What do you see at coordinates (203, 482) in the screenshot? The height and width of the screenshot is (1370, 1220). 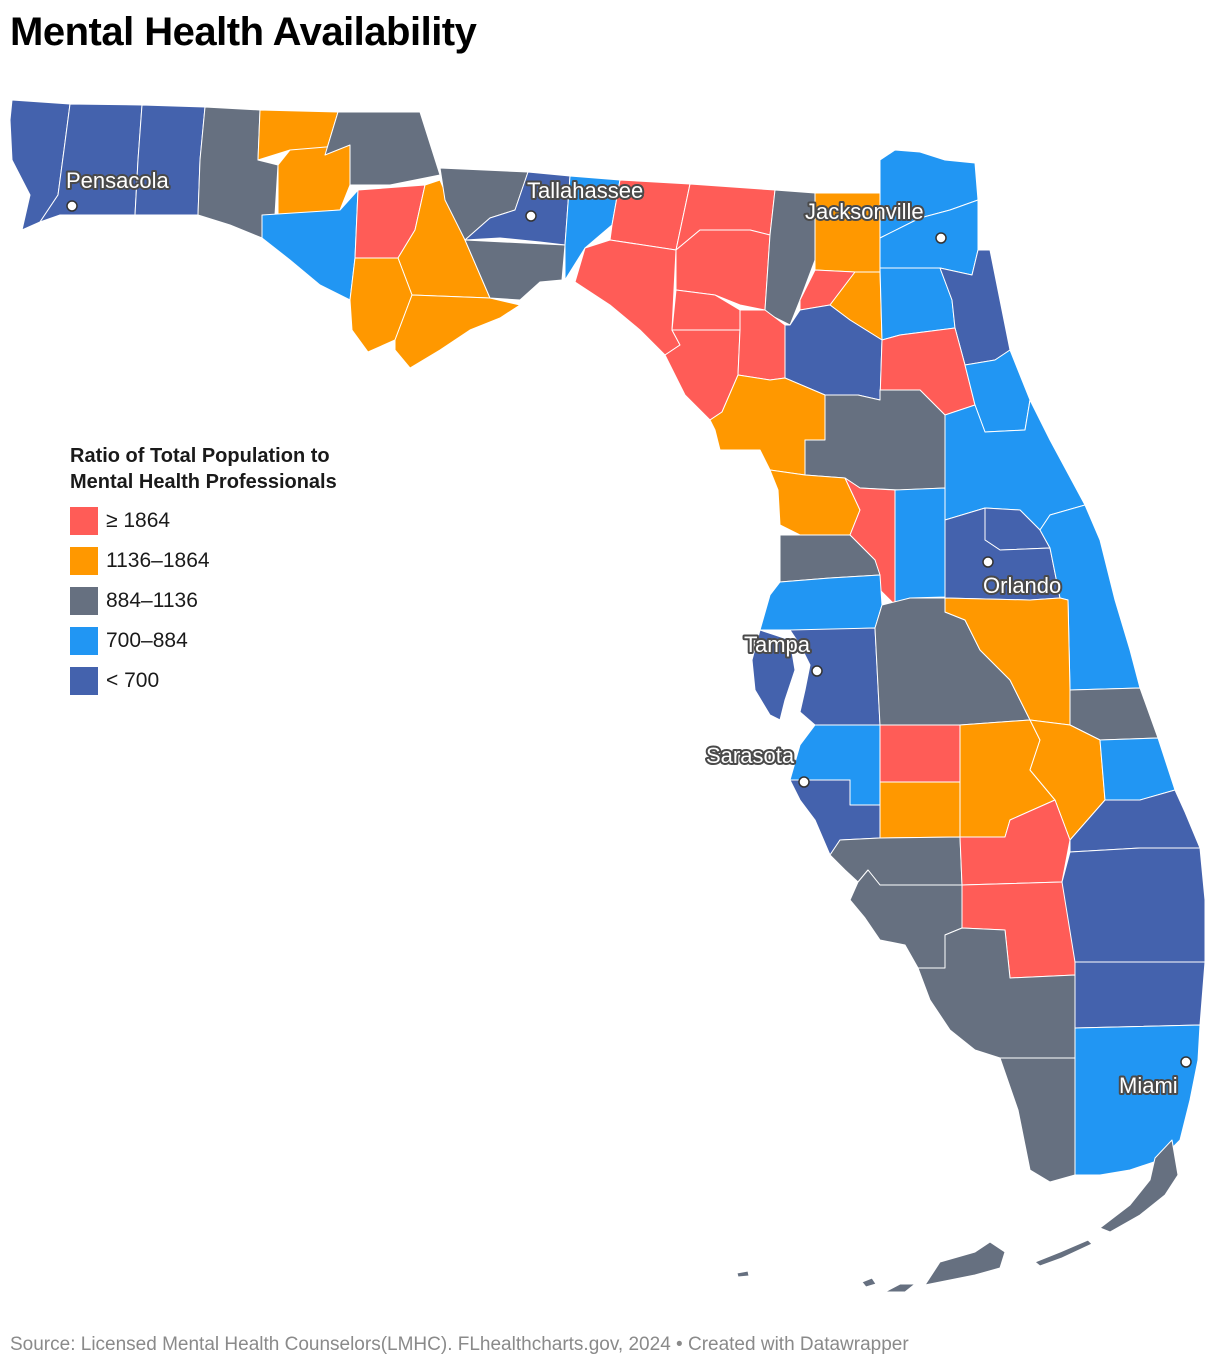 I see `legend-title-line2: Mental Health Professionals` at bounding box center [203, 482].